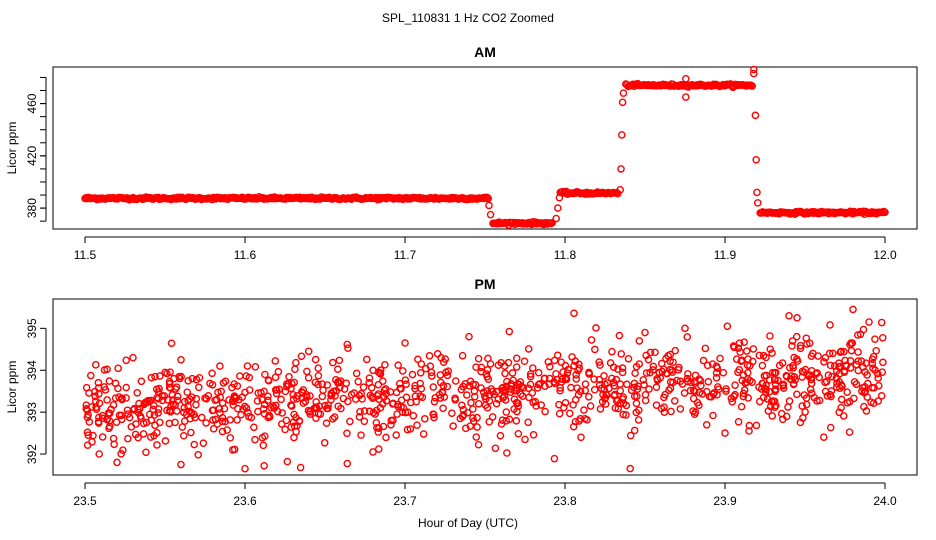  Describe the element at coordinates (12, 387) in the screenshot. I see `pm-y-axis-label: Licor ppm` at that location.